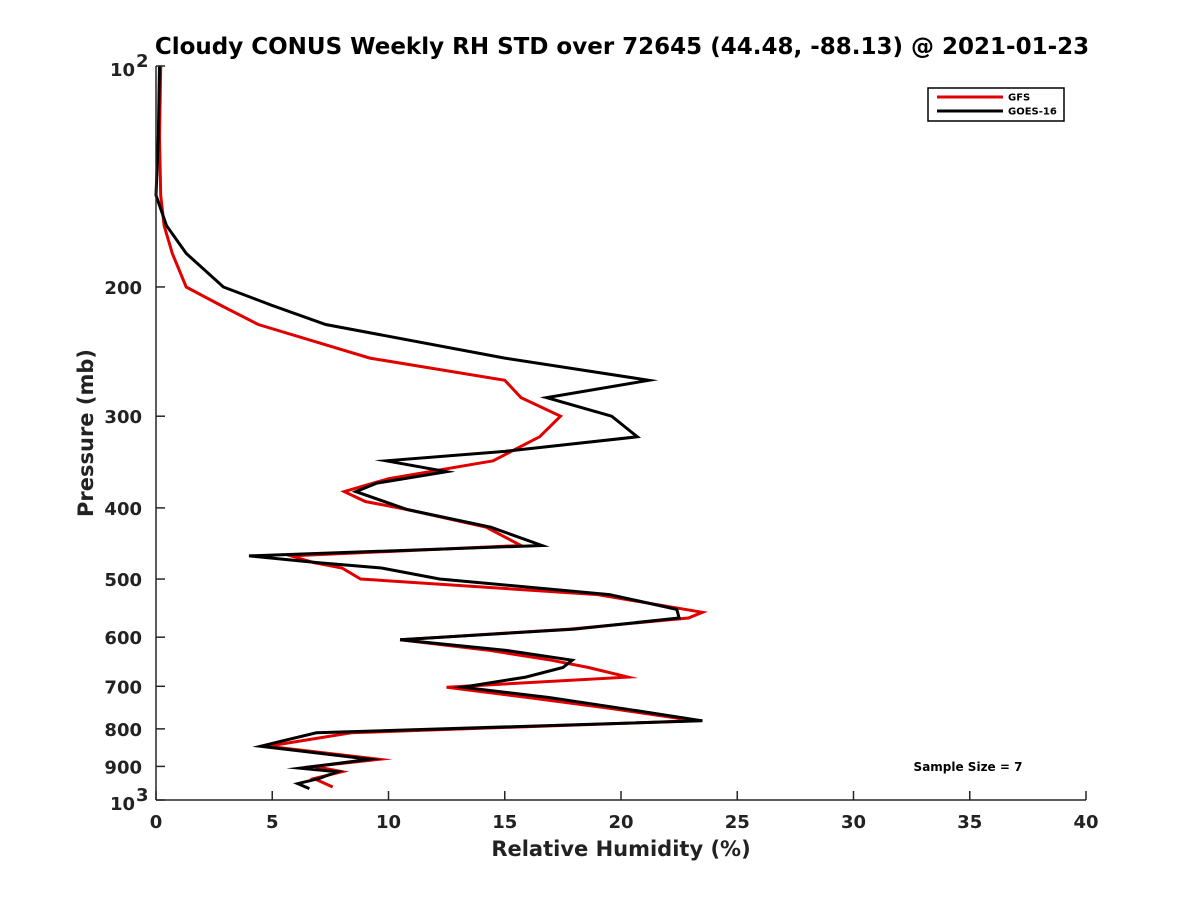  What do you see at coordinates (123, 687) in the screenshot?
I see `y-tick-label: 700` at bounding box center [123, 687].